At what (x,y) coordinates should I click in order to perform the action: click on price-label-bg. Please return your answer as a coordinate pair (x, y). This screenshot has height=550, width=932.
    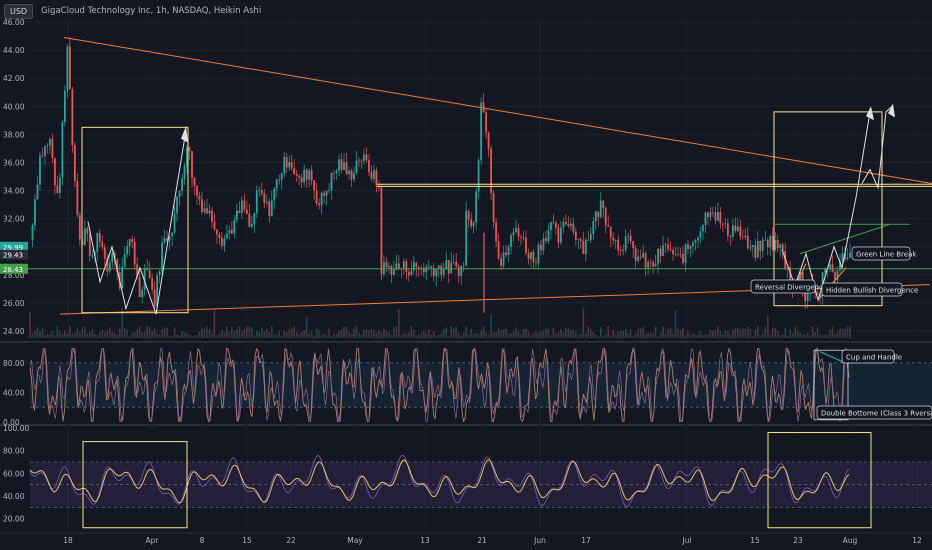
    Looking at the image, I should click on (14, 254).